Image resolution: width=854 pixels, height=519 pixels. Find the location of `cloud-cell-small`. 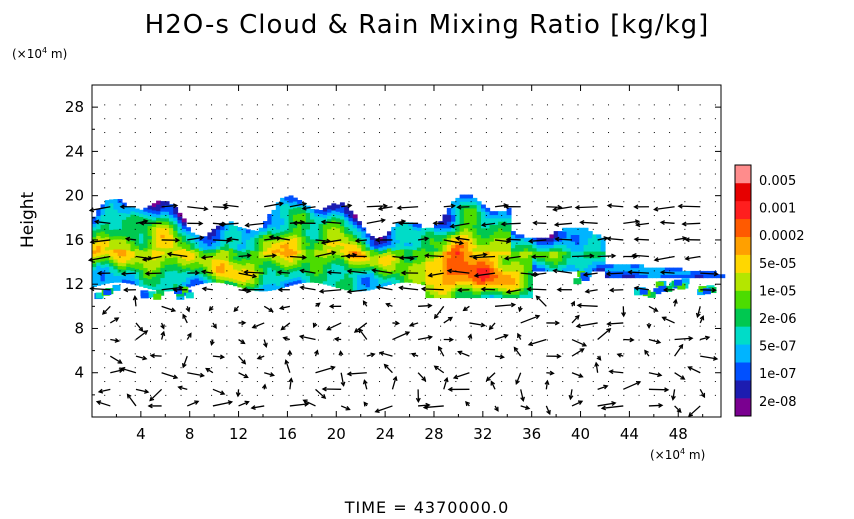

cloud-cell-small is located at coordinates (638, 292).